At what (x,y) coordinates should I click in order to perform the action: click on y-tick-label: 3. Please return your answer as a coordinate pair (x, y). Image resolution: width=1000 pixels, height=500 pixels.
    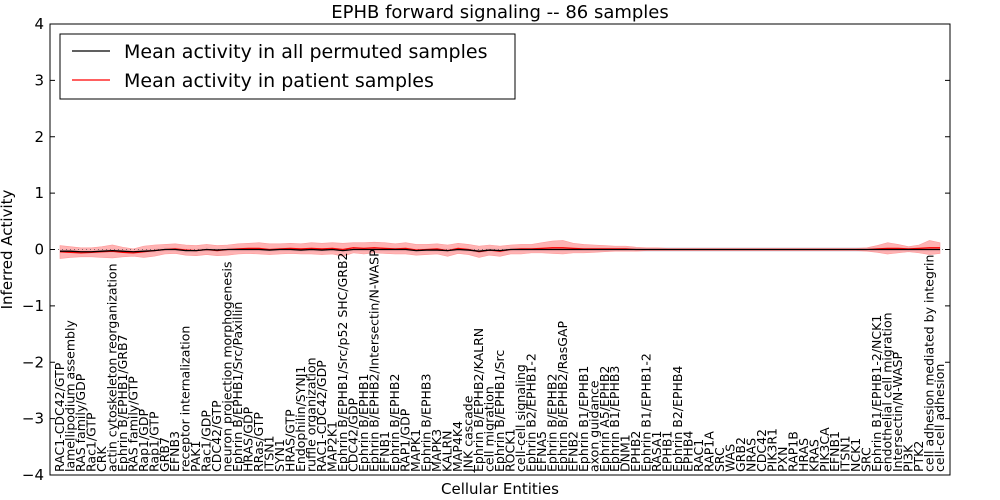
    Looking at the image, I should click on (39, 80).